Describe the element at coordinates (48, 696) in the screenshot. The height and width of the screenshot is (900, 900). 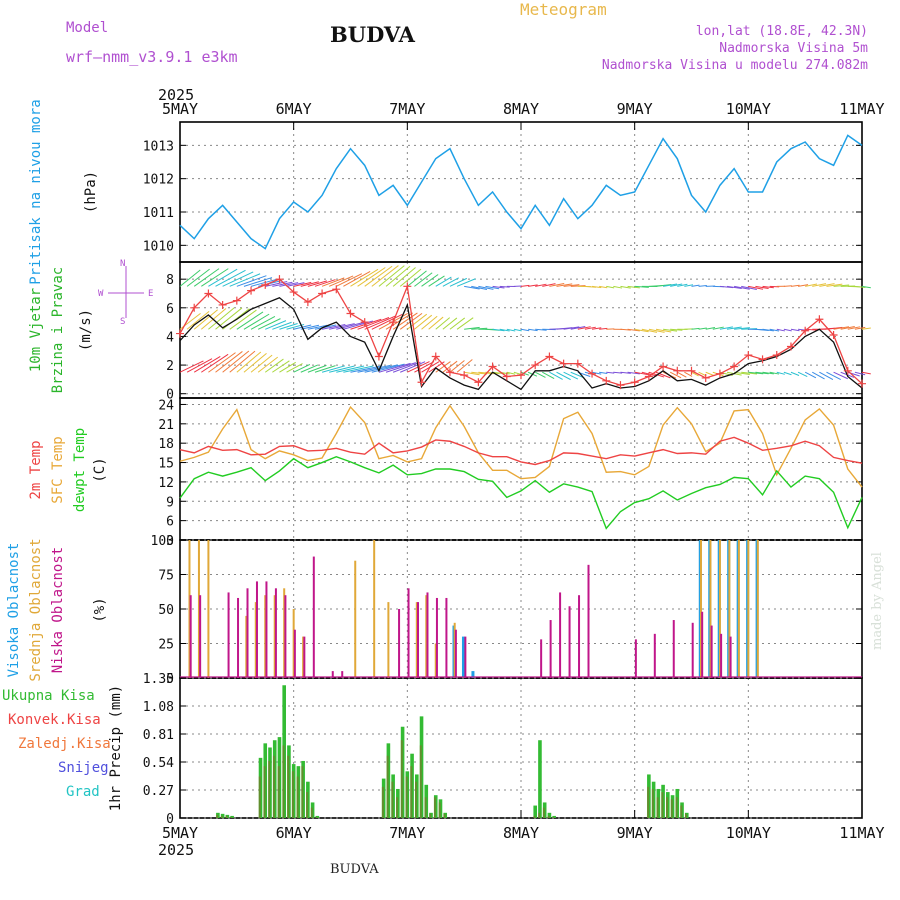
I see `precip-legend-item: Ukupna Kisa` at that location.